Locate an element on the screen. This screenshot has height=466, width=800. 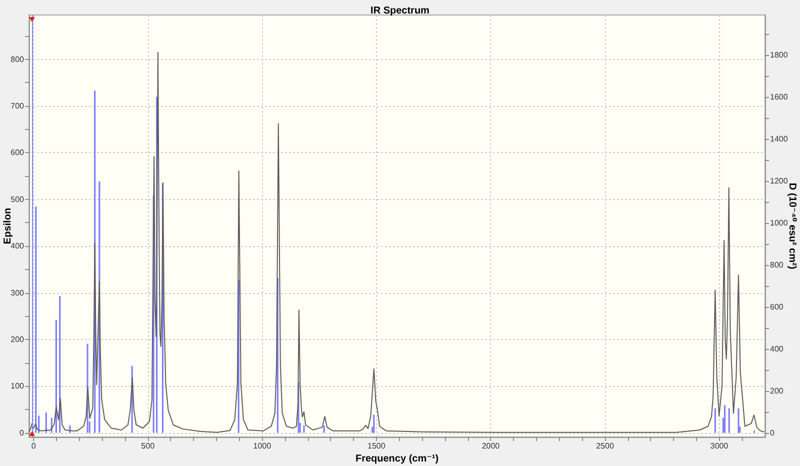
x-tick-label: 1000 is located at coordinates (262, 446).